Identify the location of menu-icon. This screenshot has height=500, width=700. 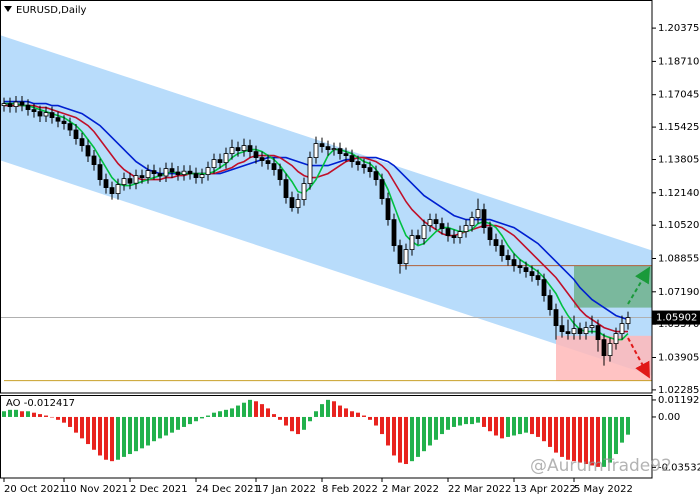
(8, 9).